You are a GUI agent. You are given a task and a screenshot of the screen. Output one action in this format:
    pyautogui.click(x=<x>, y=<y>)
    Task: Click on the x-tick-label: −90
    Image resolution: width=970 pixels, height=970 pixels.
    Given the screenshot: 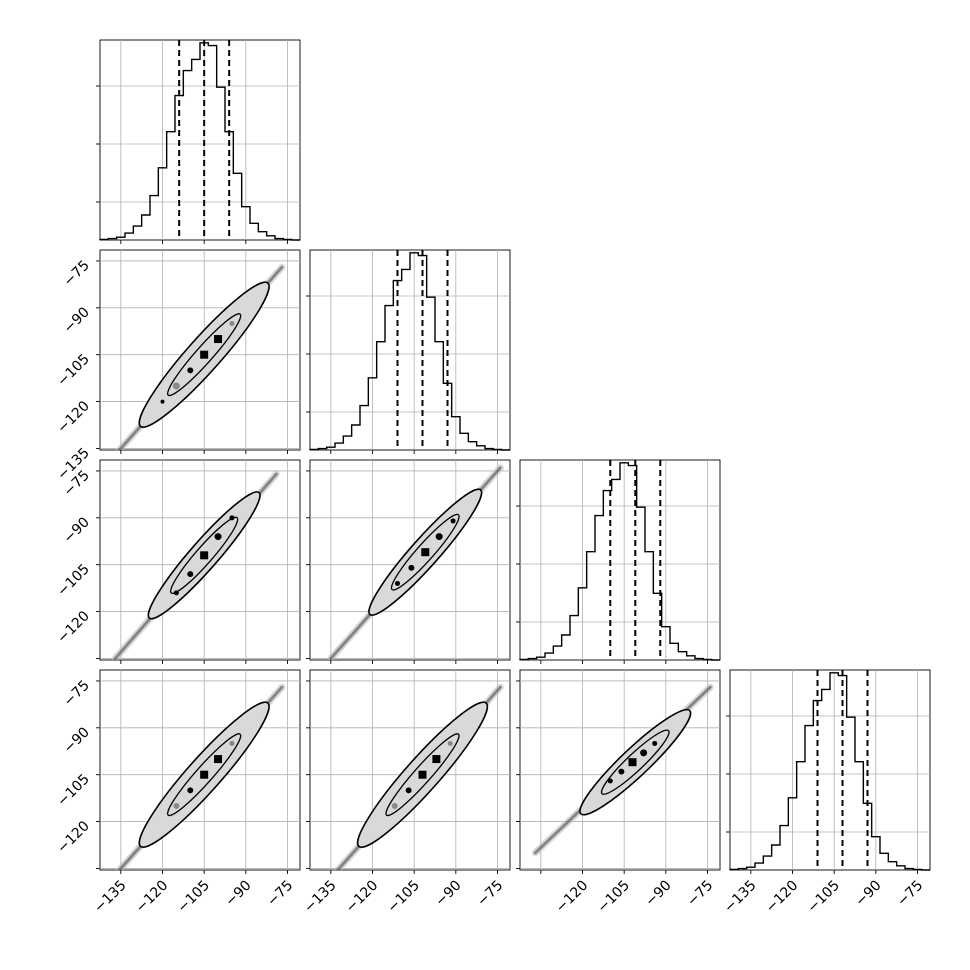 What is the action you would take?
    pyautogui.click(x=238, y=894)
    